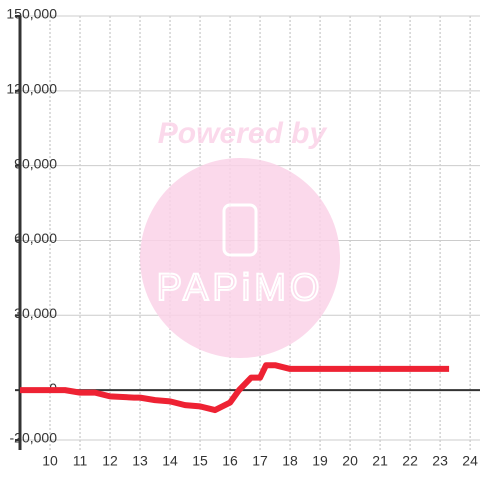  What do you see at coordinates (31, 89) in the screenshot?
I see `y-tick-label: 120,000` at bounding box center [31, 89].